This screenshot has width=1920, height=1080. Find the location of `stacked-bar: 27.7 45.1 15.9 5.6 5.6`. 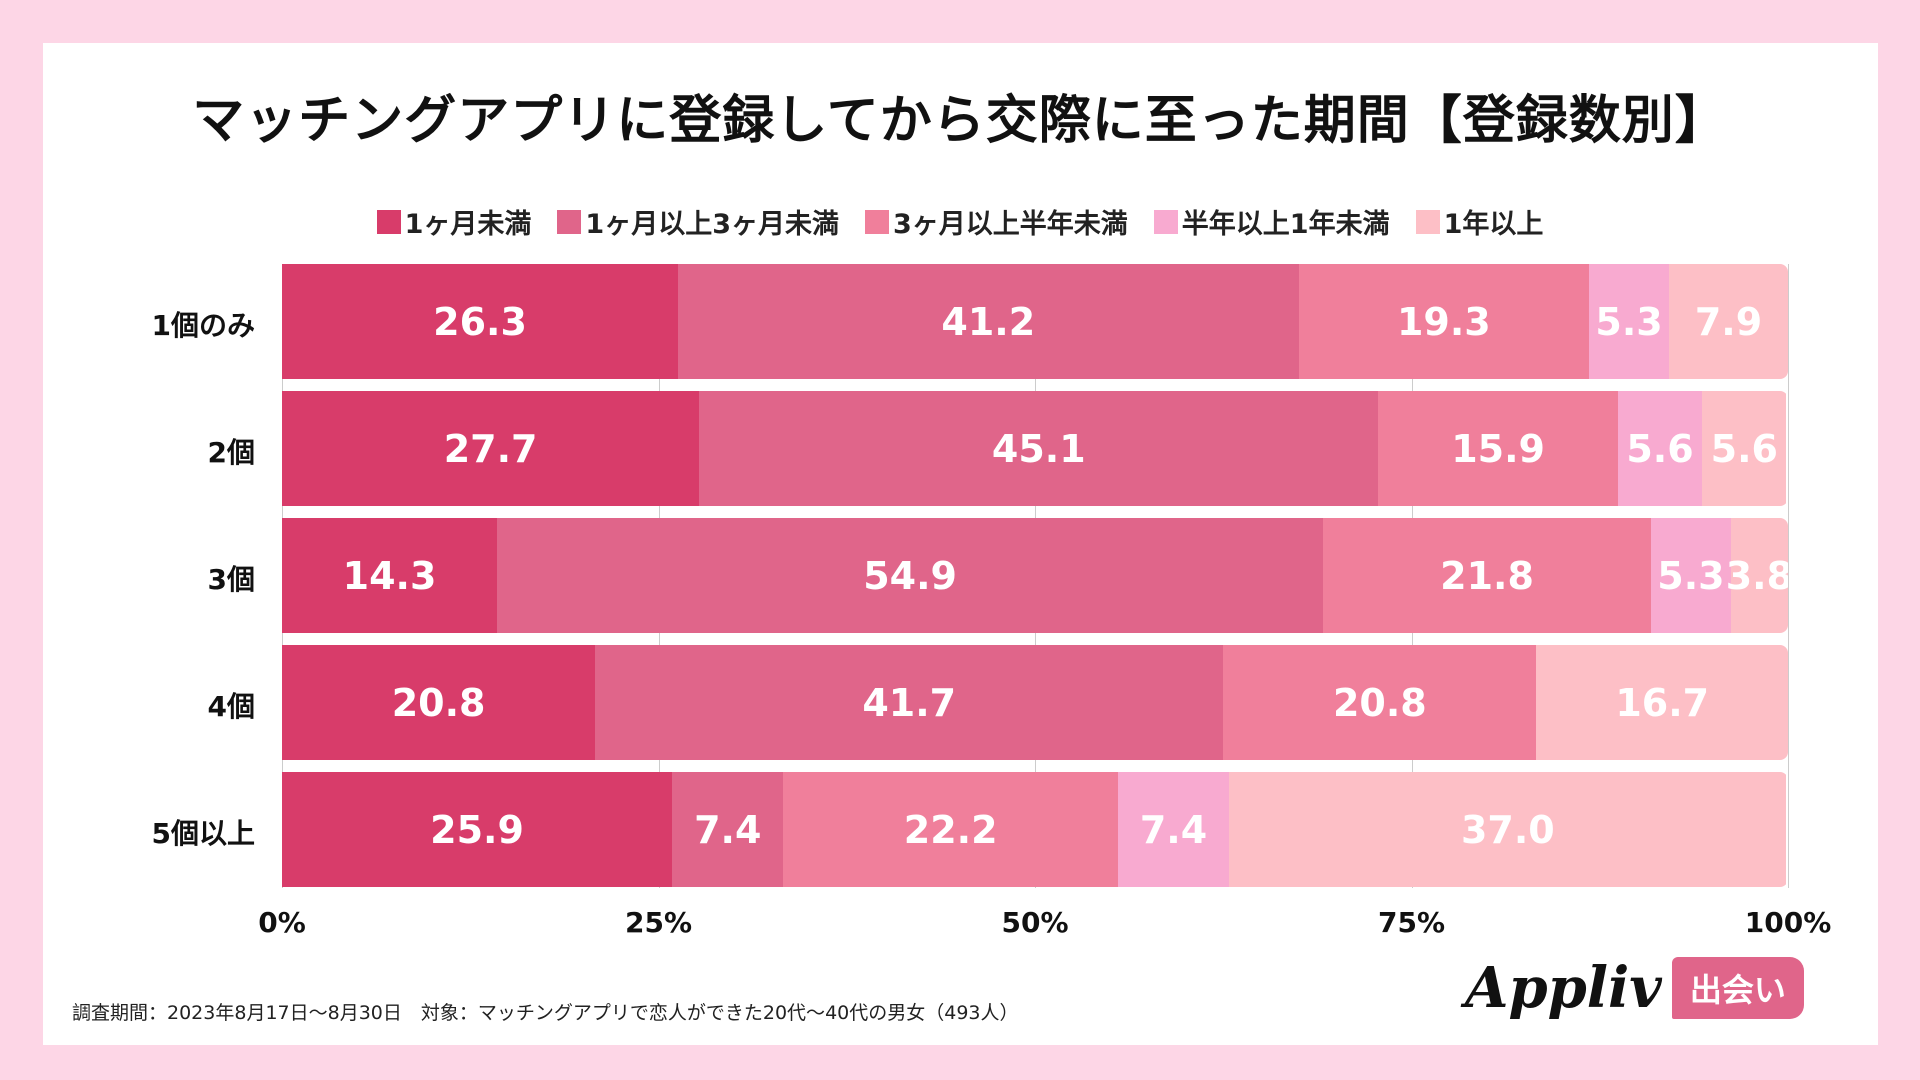

stacked-bar: 27.7 45.1 15.9 5.6 5.6 is located at coordinates (1035, 448).